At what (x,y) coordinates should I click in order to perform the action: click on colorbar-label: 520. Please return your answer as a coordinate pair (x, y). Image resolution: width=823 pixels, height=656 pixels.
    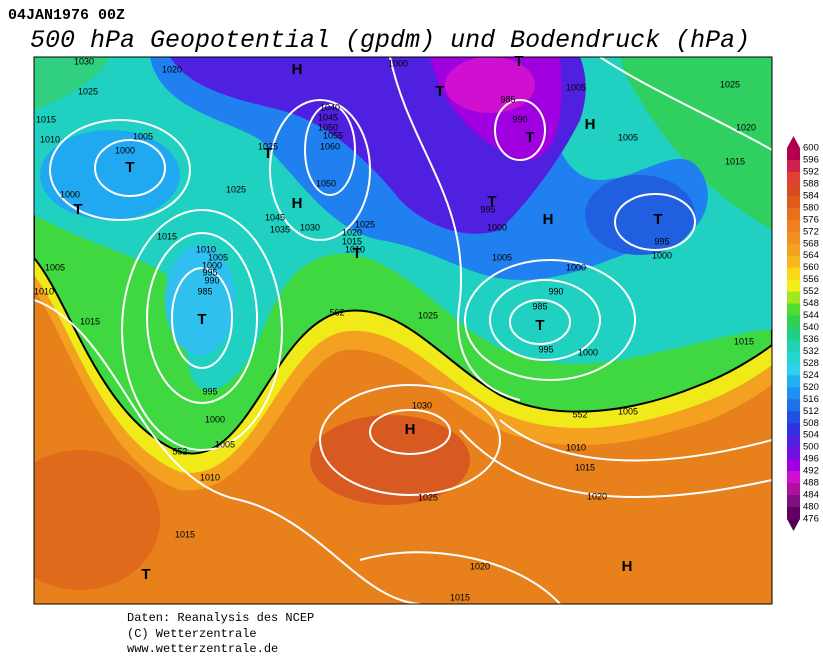
    Looking at the image, I should click on (811, 387).